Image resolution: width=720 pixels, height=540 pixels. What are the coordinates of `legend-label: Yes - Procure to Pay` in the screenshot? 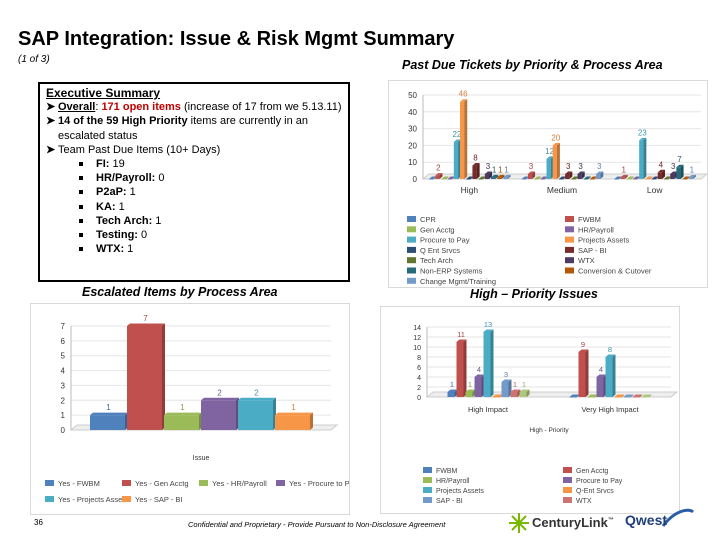 It's located at (319, 483).